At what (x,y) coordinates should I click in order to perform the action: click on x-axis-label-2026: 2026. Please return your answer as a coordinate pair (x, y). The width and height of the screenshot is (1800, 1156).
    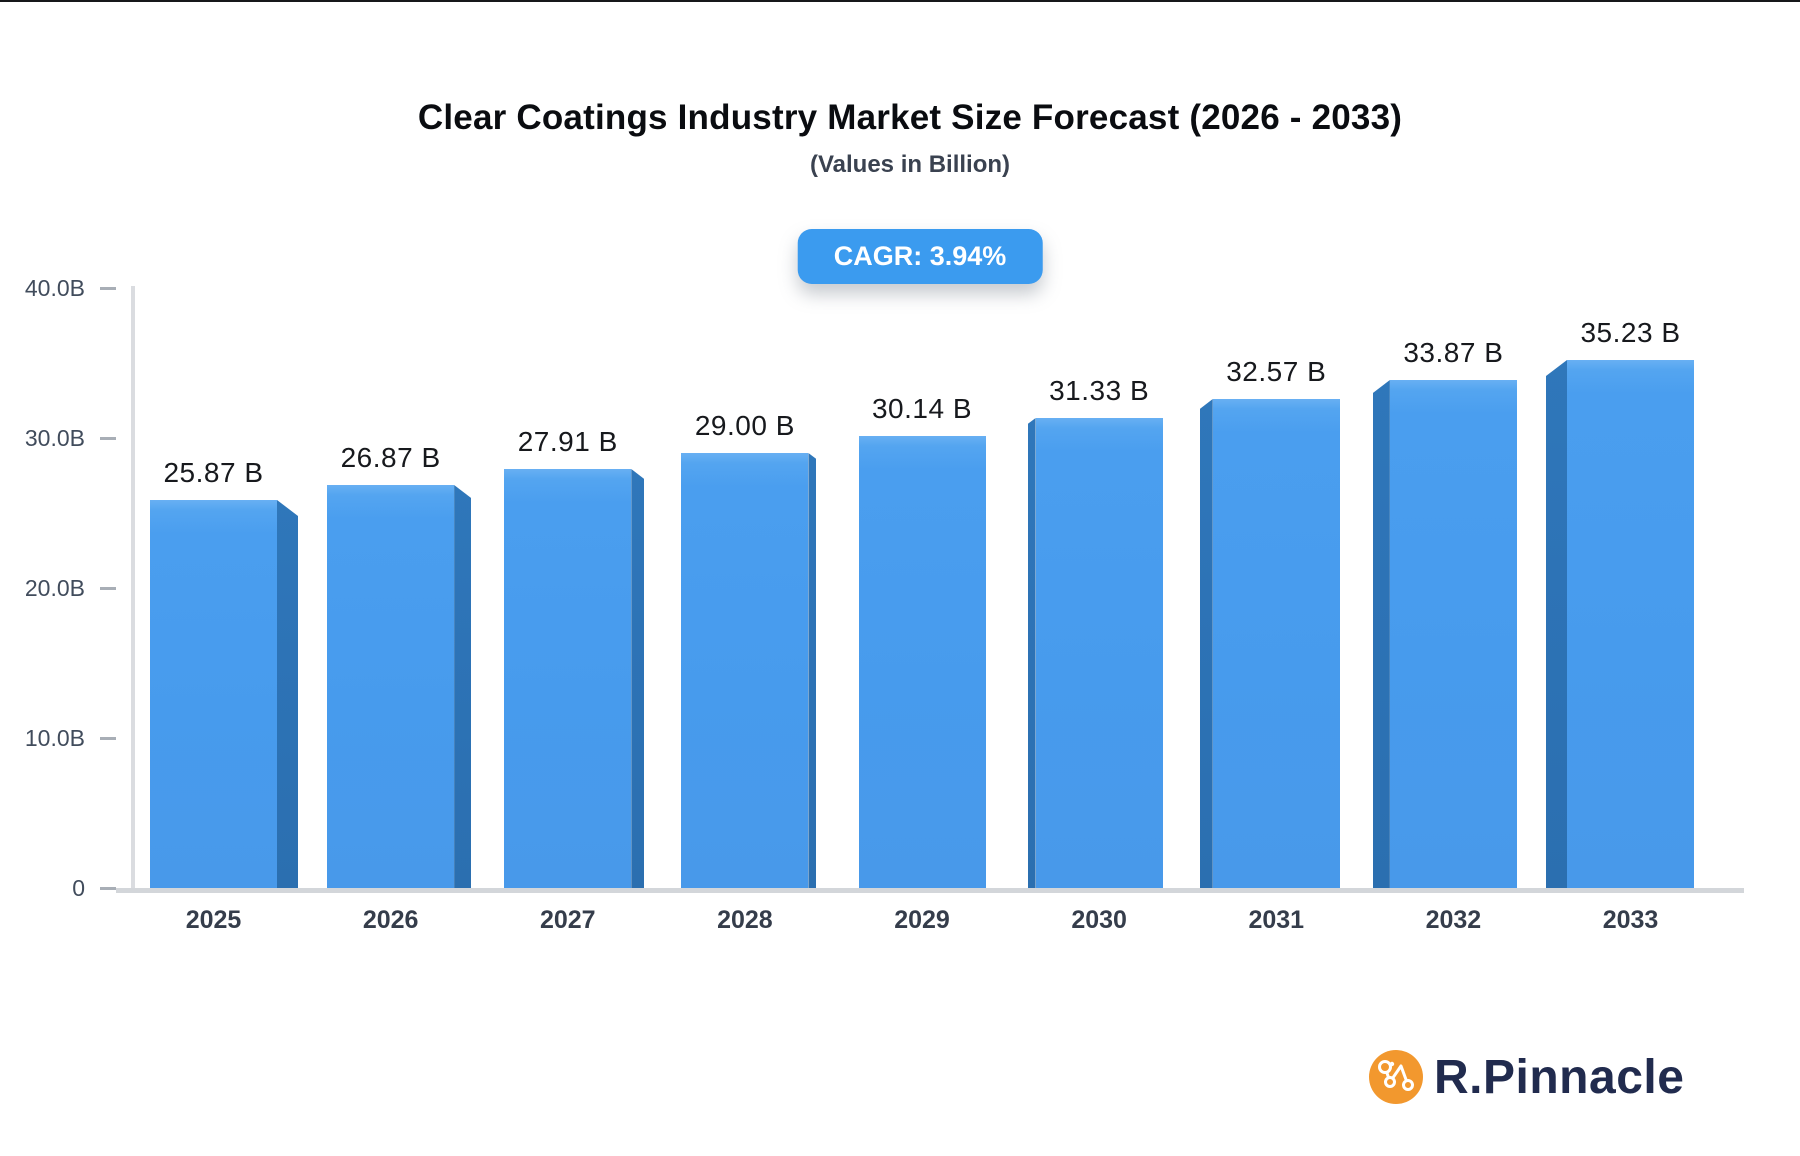
    Looking at the image, I should click on (390, 920).